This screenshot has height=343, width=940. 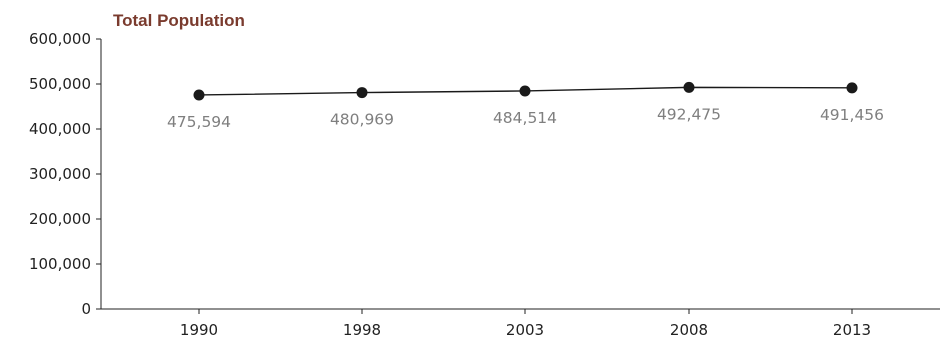 What do you see at coordinates (362, 330) in the screenshot?
I see `x-tick-label: 1998` at bounding box center [362, 330].